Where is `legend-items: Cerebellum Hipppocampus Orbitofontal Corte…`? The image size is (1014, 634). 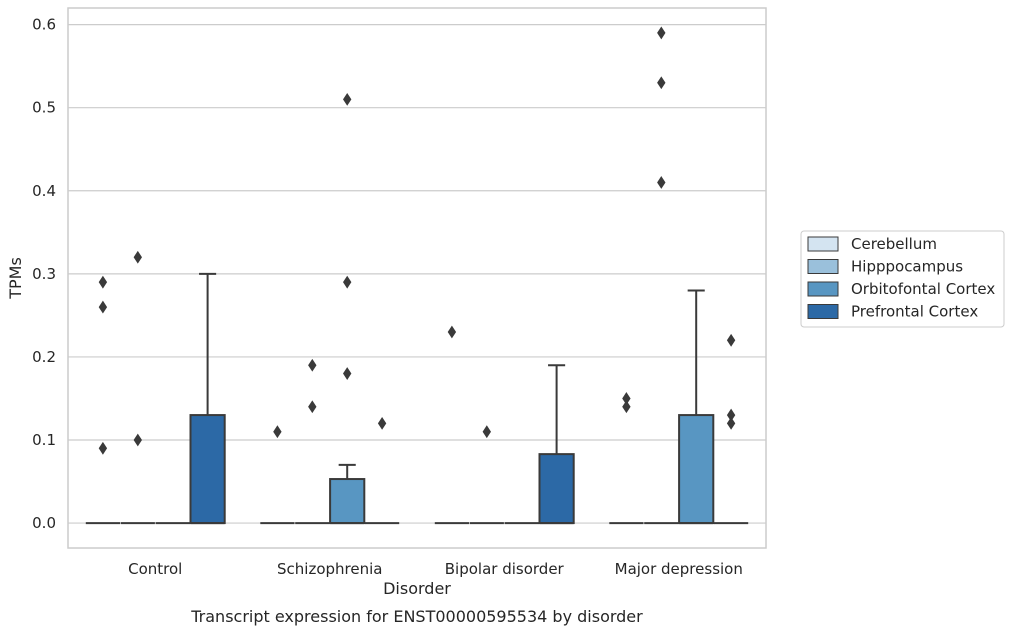 legend-items: Cerebellum Hipppocampus Orbitofontal Corte… is located at coordinates (901, 278).